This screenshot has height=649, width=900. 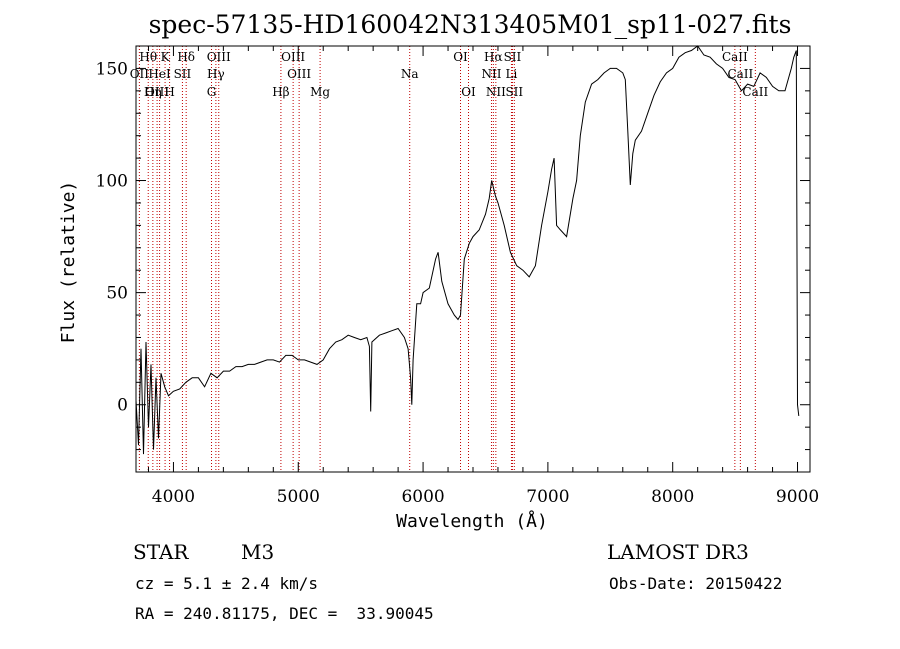 What do you see at coordinates (280, 92) in the screenshot?
I see `spectral-line-label: Hβ` at bounding box center [280, 92].